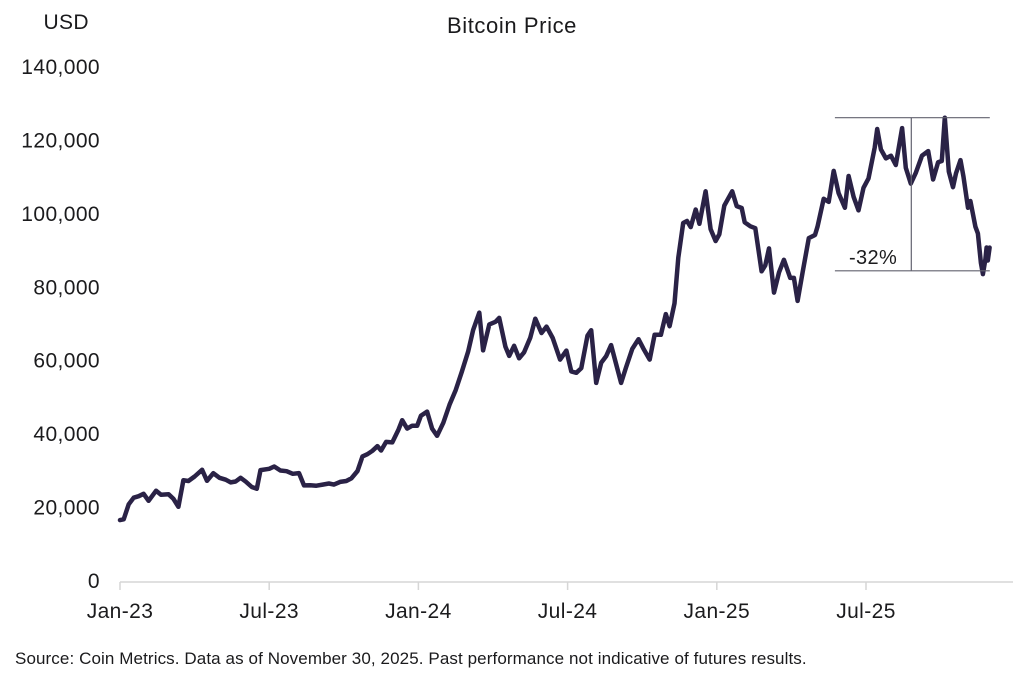  What do you see at coordinates (269, 611) in the screenshot?
I see `x-tick-label: Jul-23` at bounding box center [269, 611].